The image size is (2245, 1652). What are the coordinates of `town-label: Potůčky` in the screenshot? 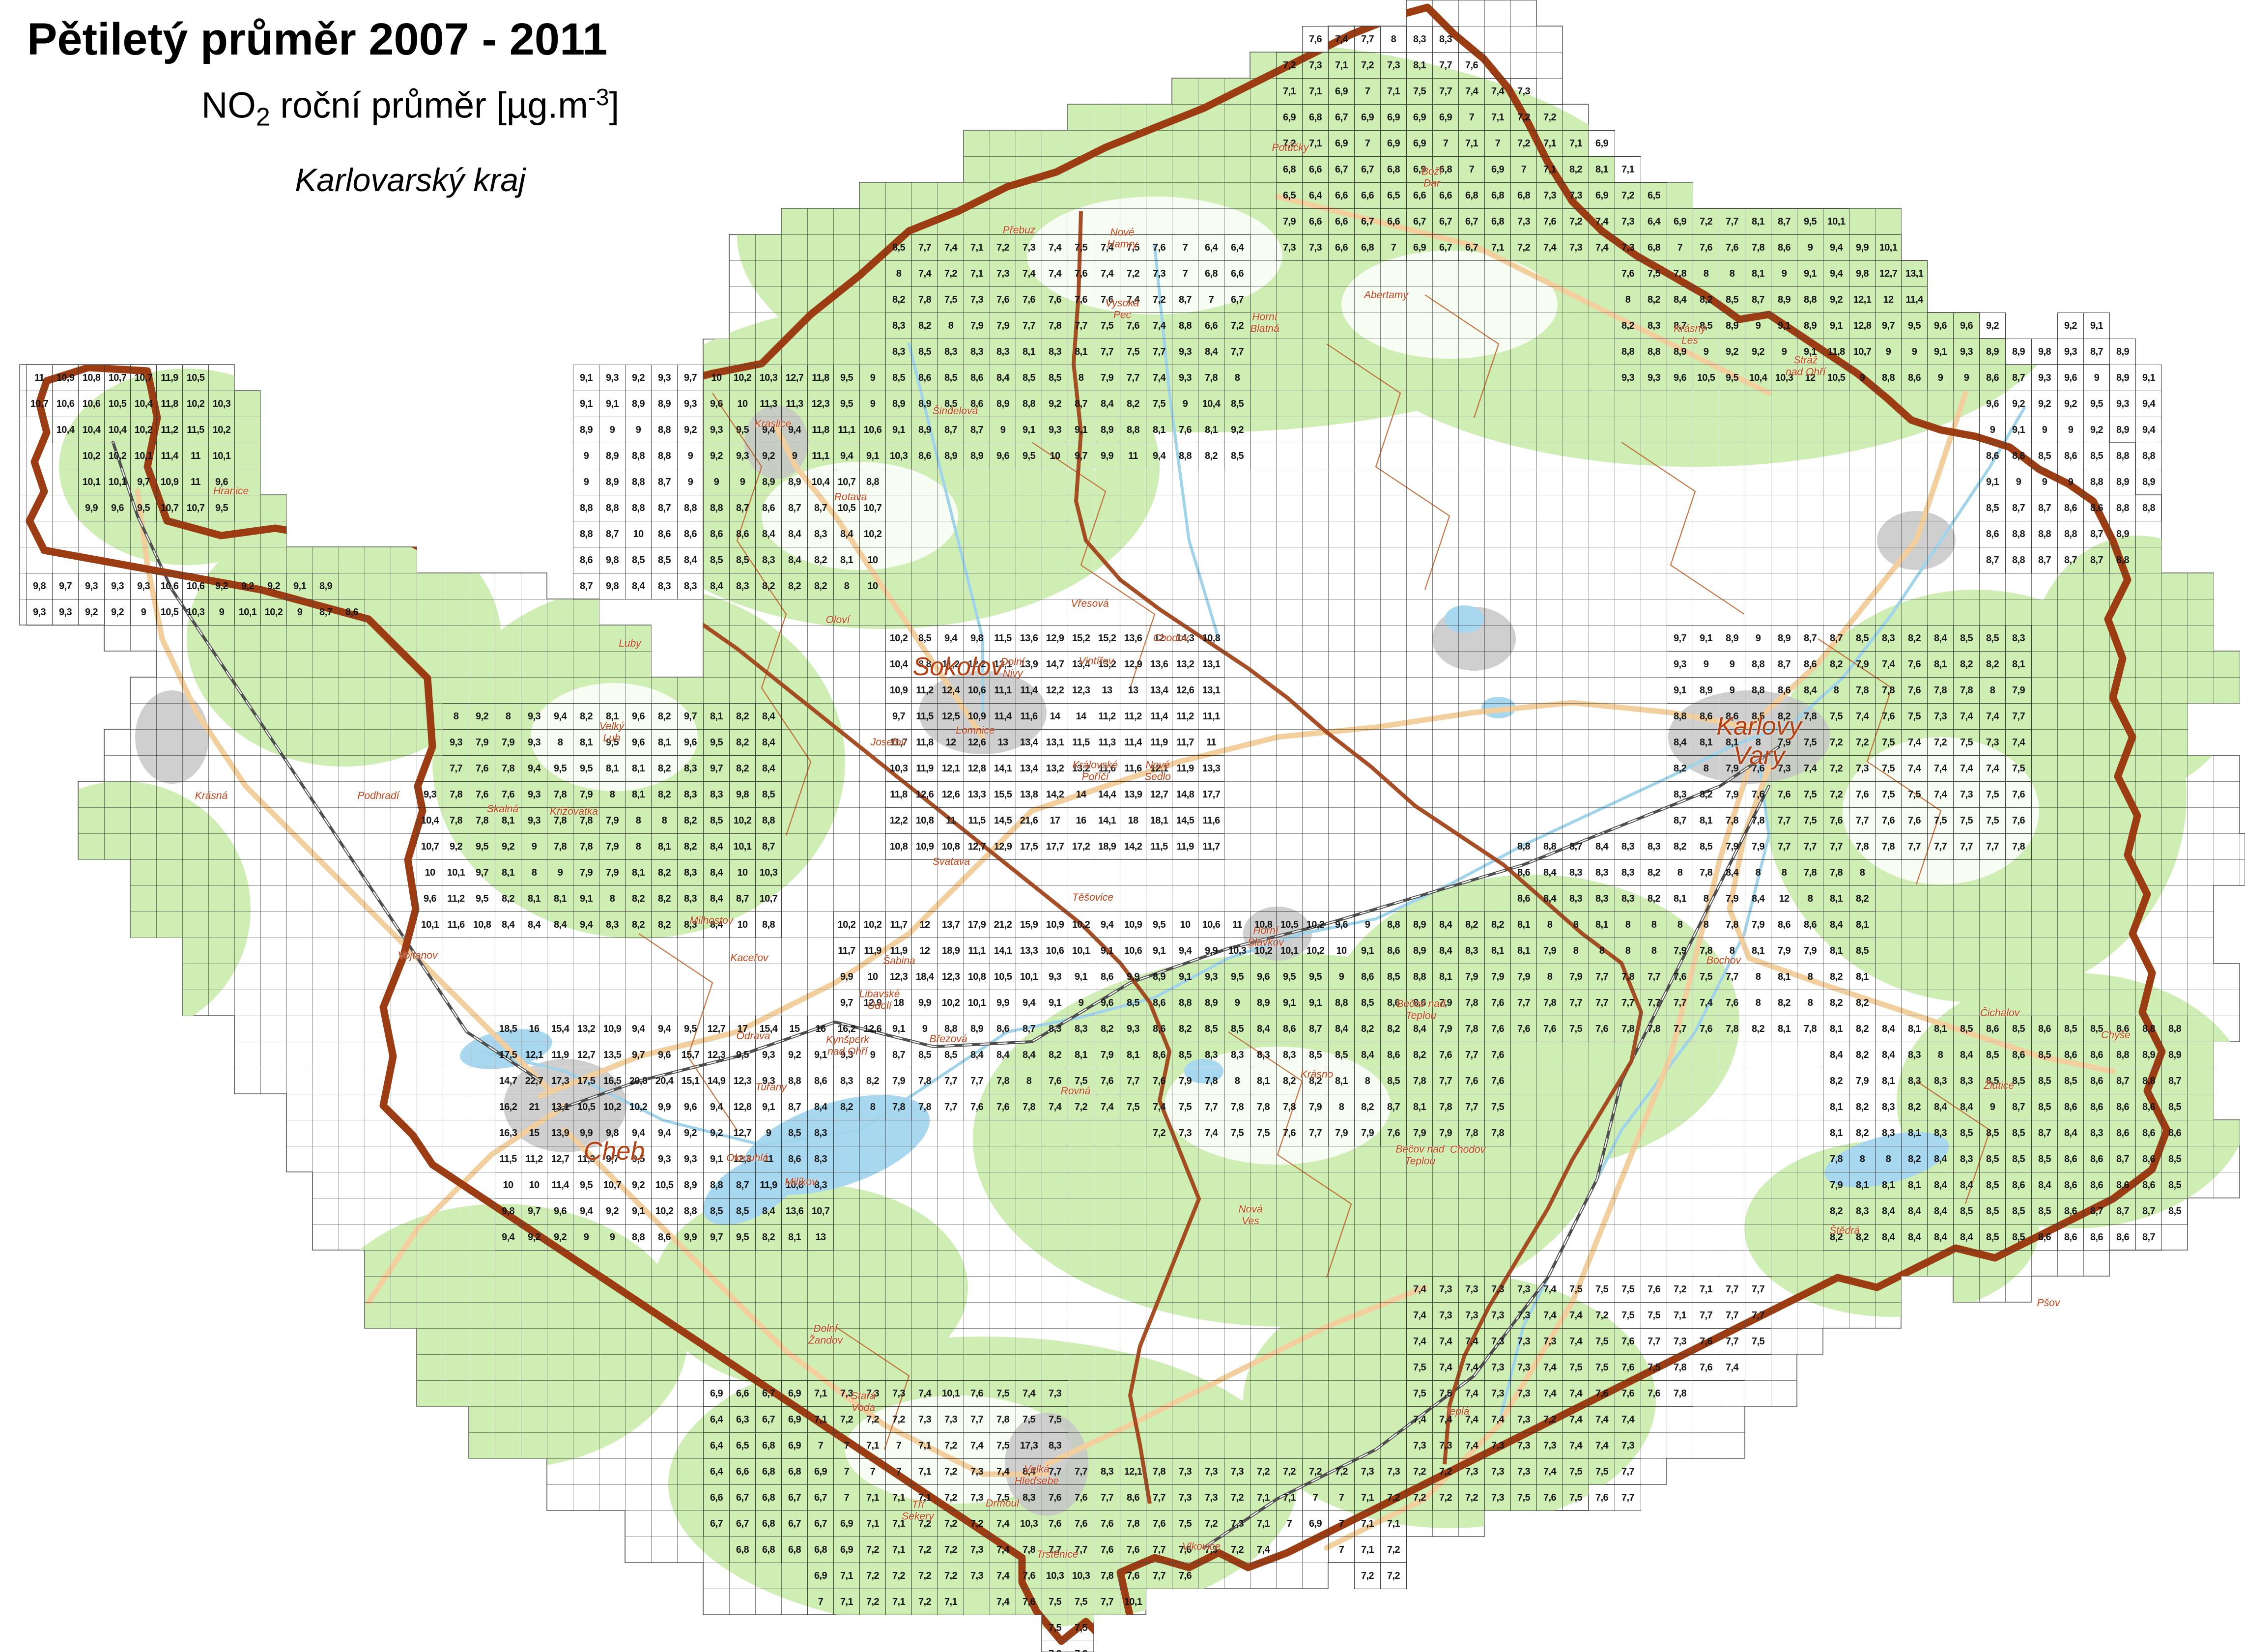 It's located at (1290, 148).